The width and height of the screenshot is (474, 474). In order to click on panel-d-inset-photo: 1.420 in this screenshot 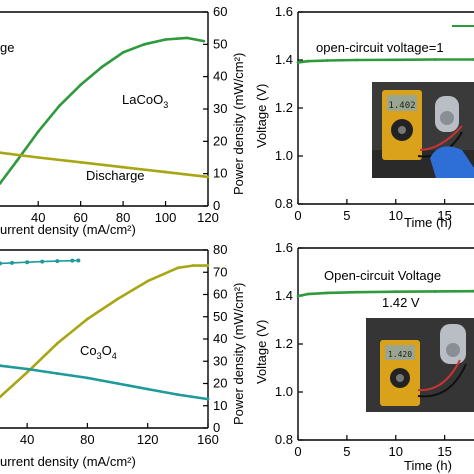, I will do `click(420, 365)`.